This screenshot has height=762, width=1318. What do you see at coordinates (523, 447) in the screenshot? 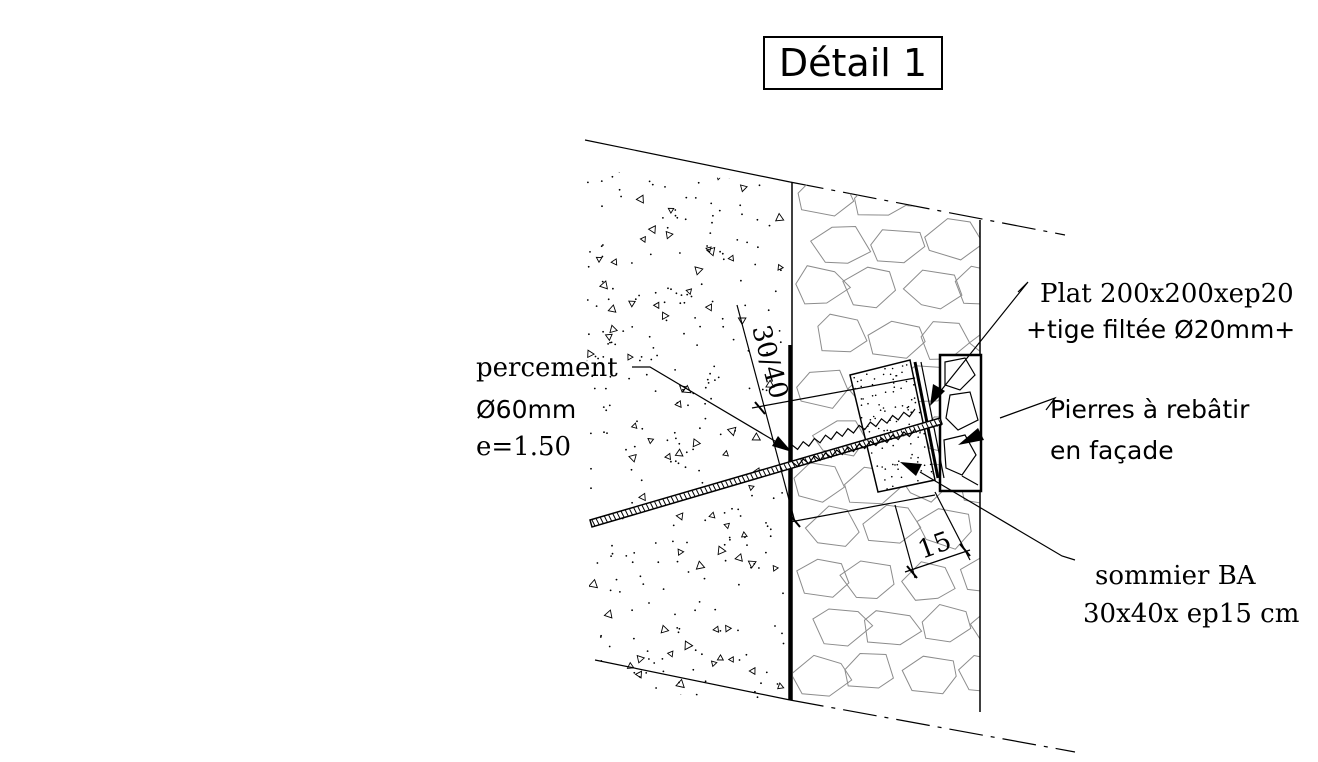
I see `label-spacing: e=1.50` at bounding box center [523, 447].